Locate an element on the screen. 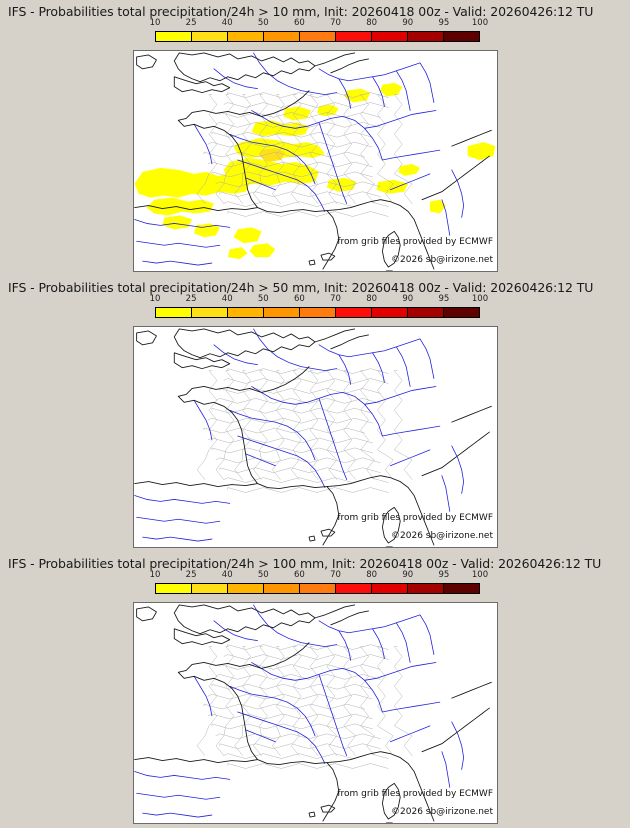  colorbar-tick-40: 40 is located at coordinates (227, 575).